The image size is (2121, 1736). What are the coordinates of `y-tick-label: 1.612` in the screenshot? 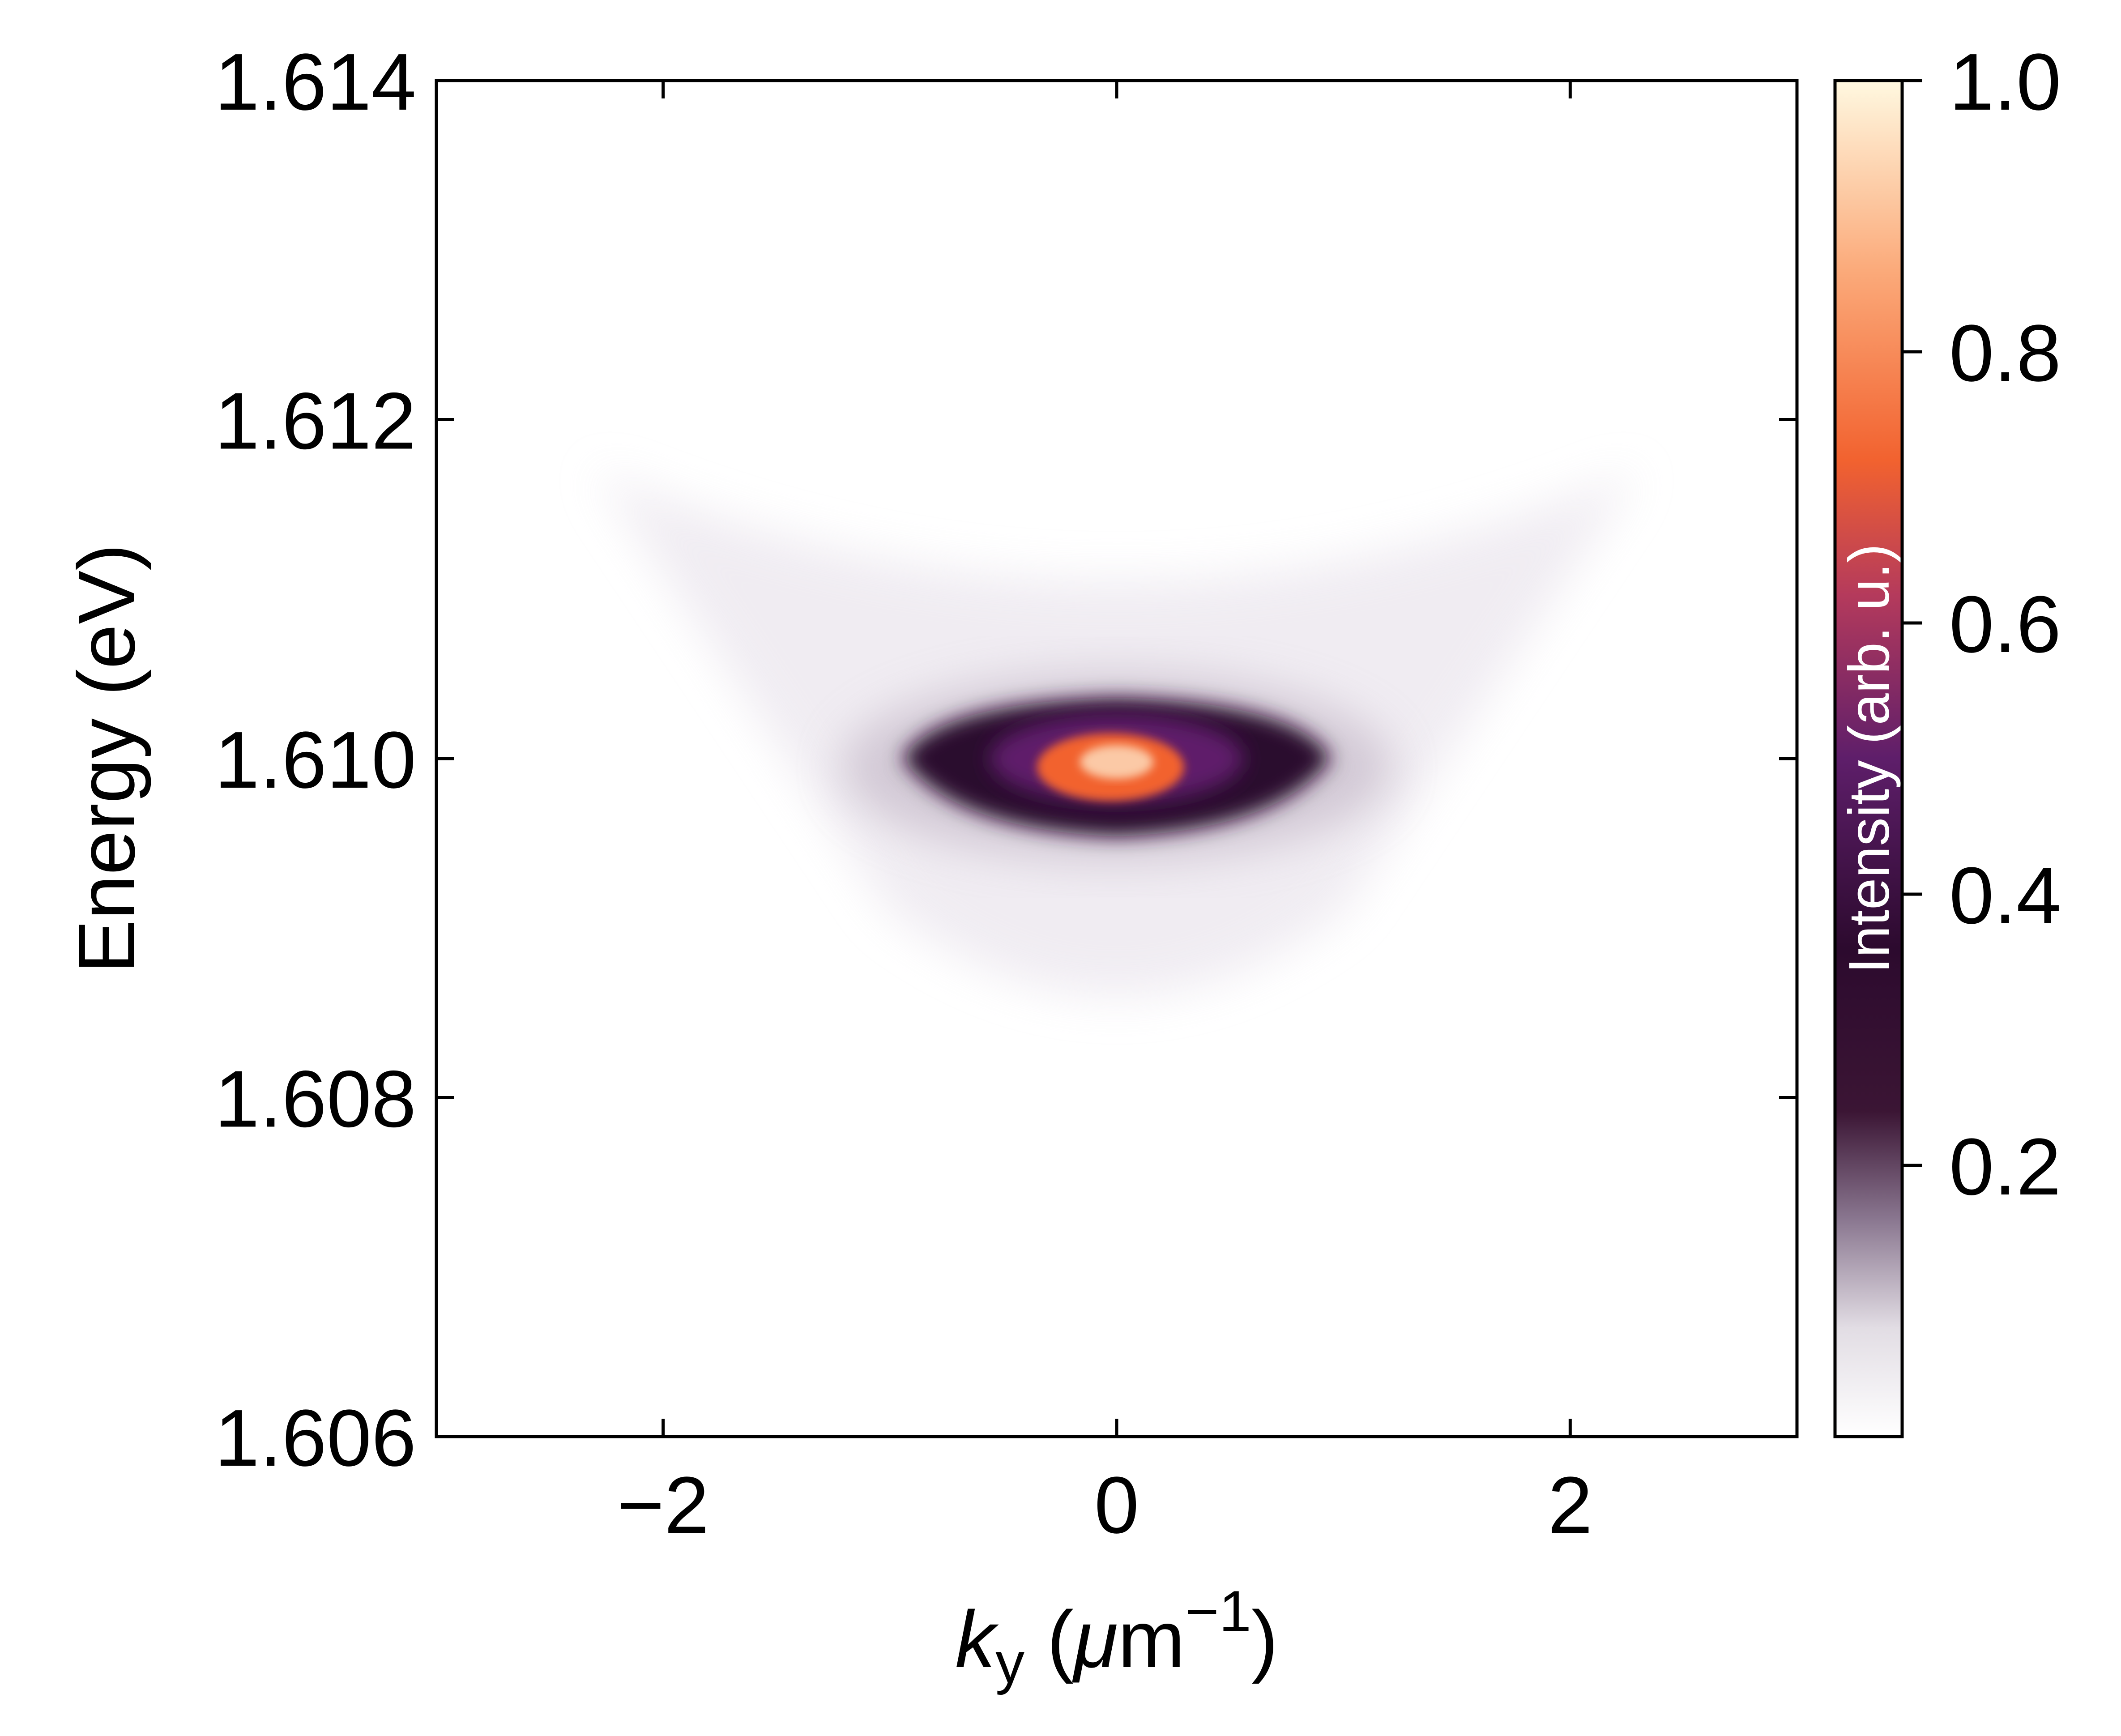 It's located at (315, 421).